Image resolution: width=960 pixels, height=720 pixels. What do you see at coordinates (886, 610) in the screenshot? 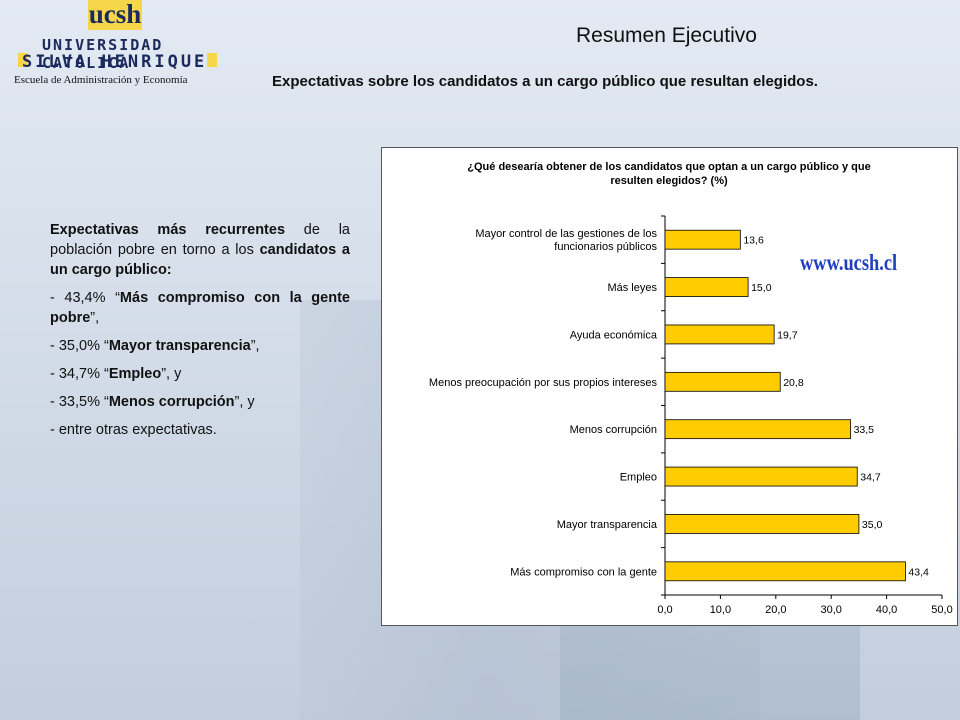
I see `x-tick-label: 40,0` at bounding box center [886, 610].